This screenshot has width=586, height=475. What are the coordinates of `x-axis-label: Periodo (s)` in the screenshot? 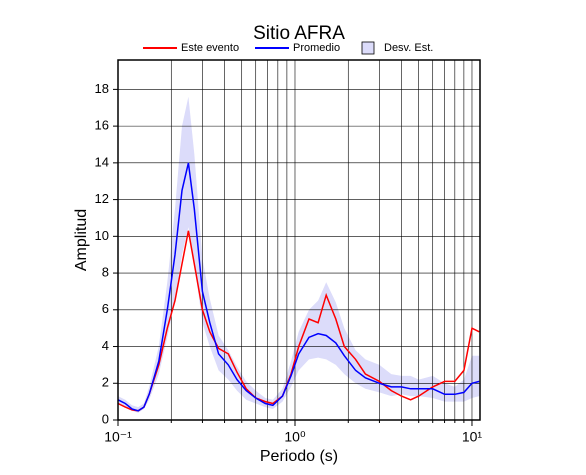 It's located at (299, 456).